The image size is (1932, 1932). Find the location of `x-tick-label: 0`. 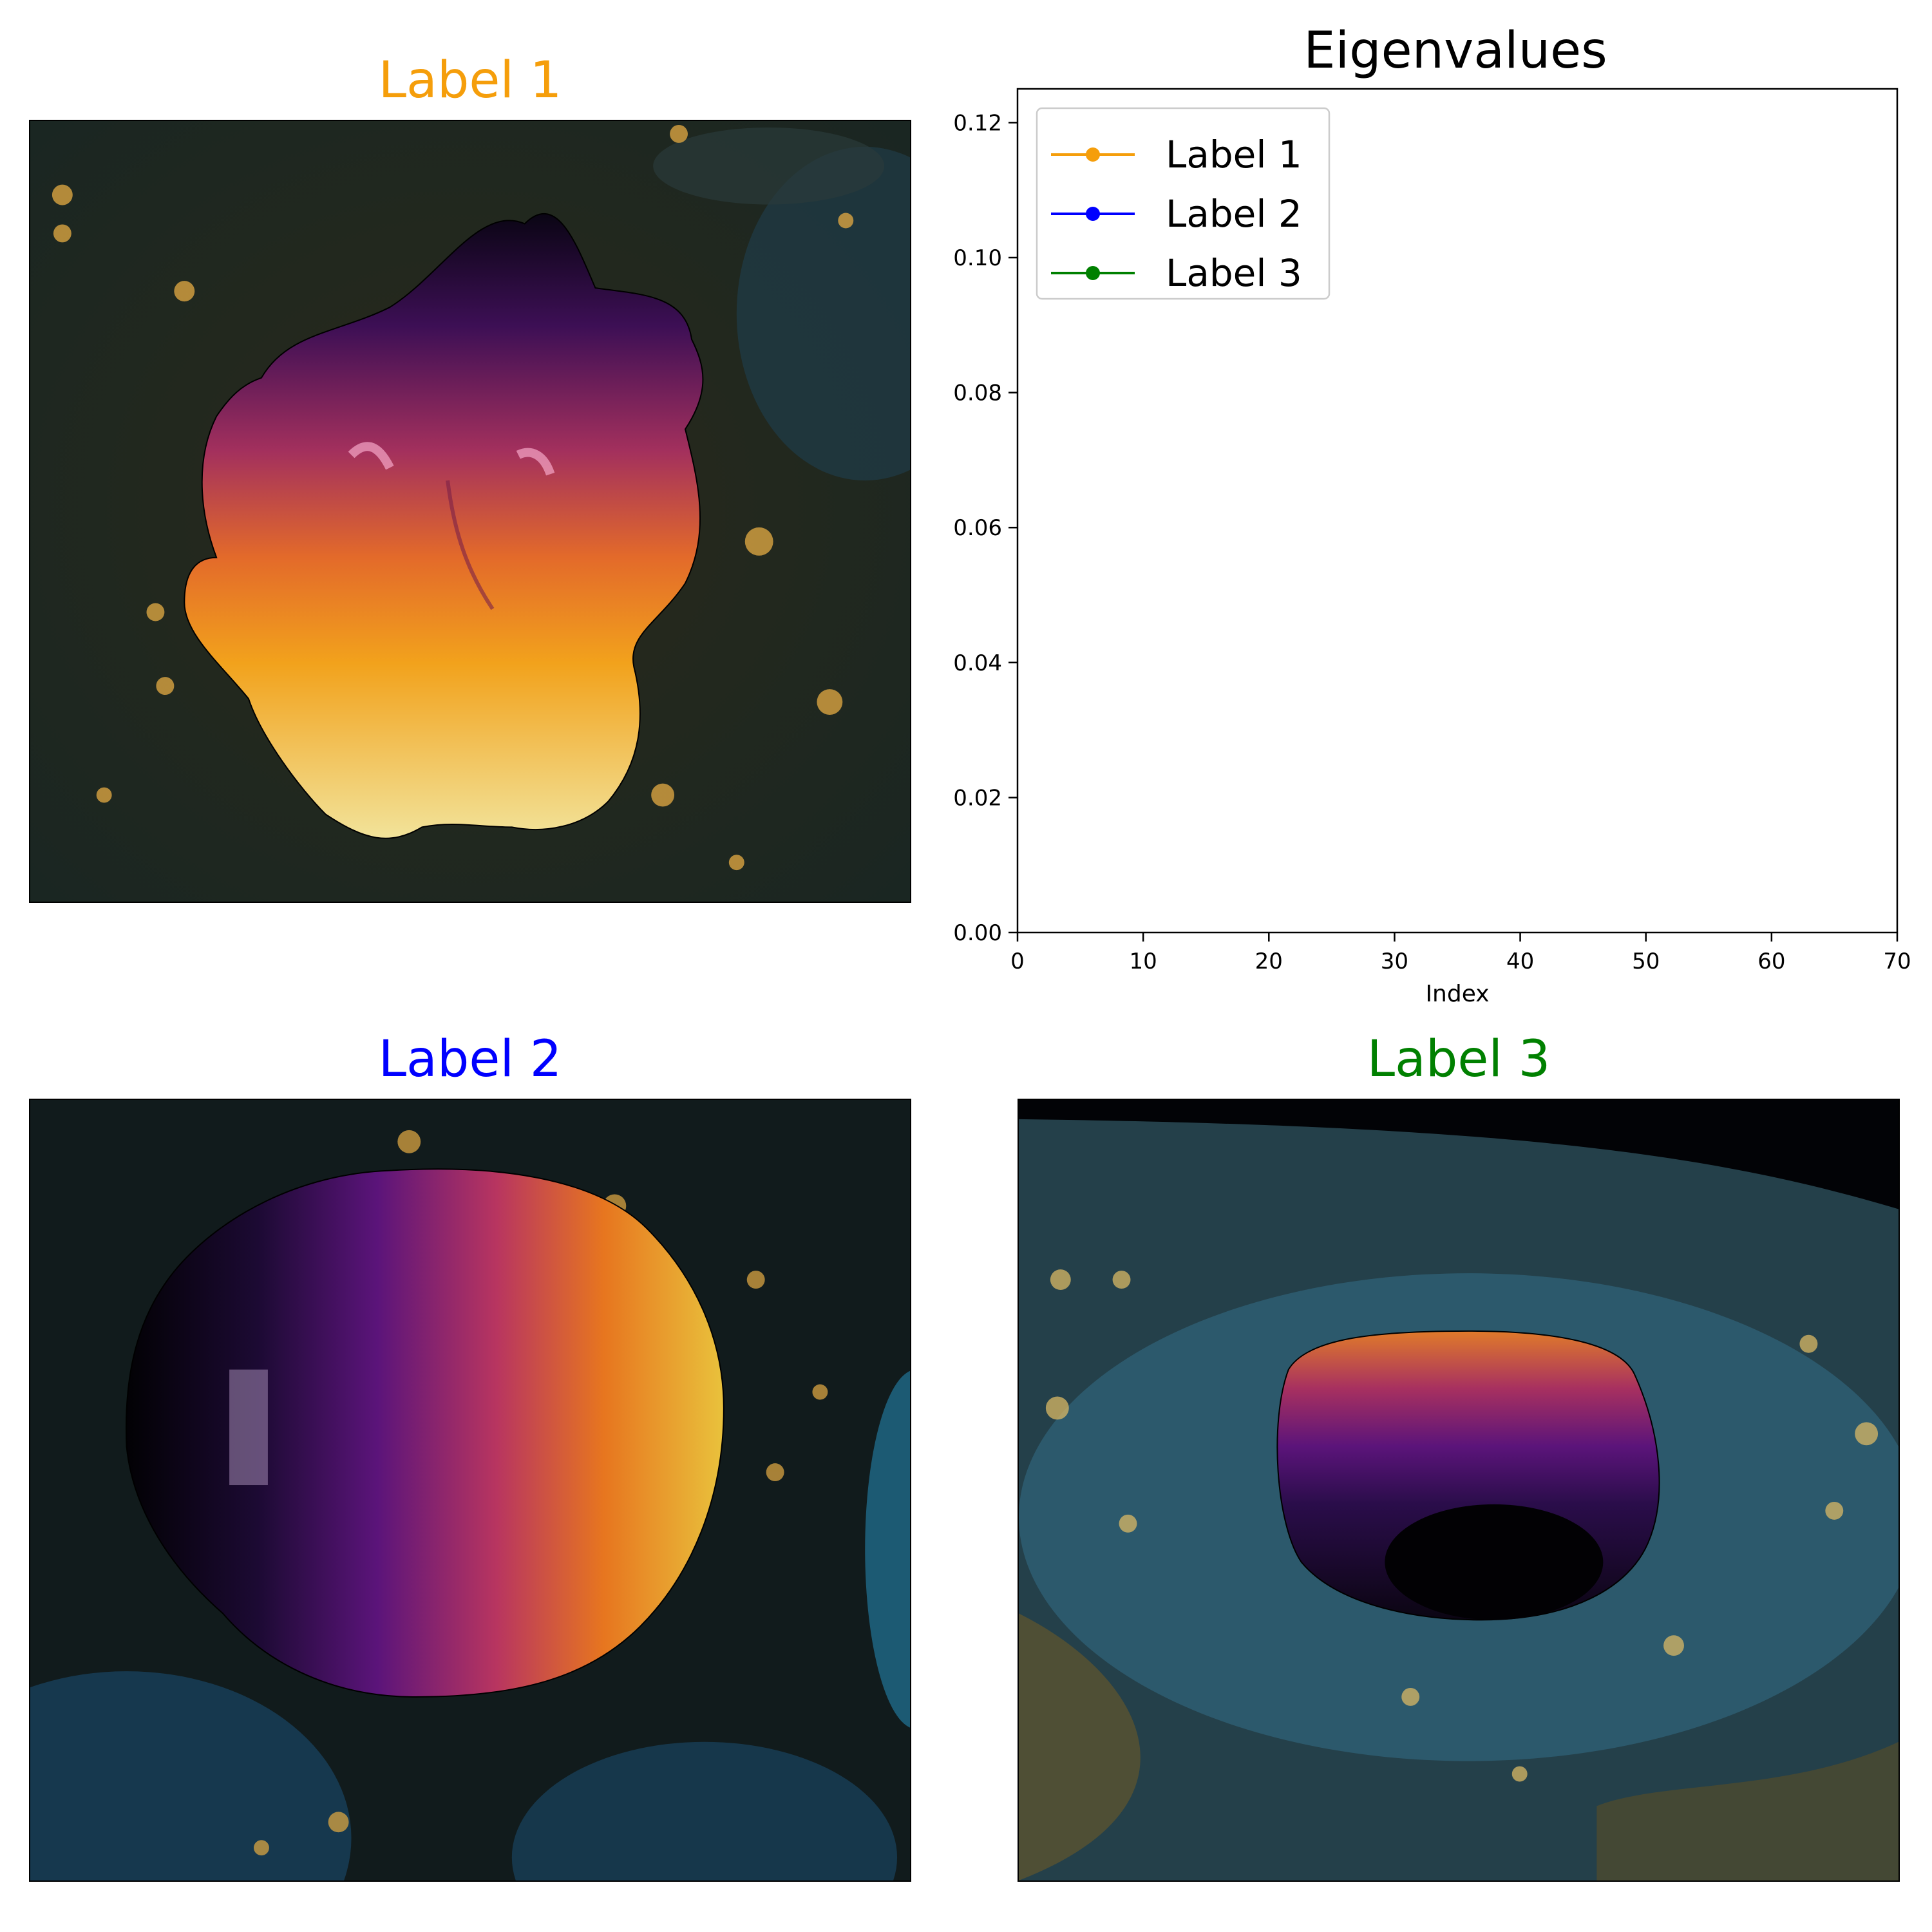

x-tick-label: 0 is located at coordinates (1017, 962).